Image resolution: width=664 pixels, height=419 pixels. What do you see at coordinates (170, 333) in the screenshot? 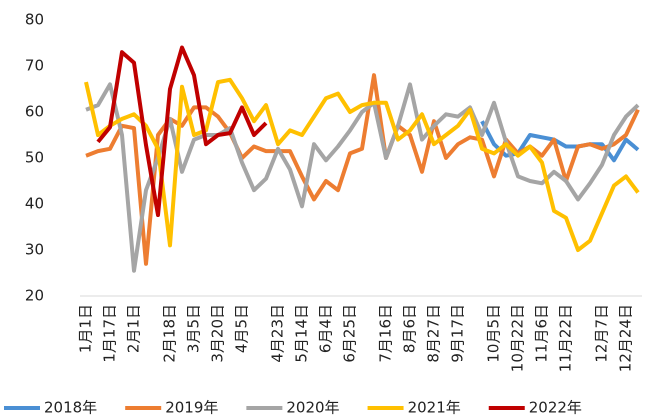
I see `x-tick-label: 2月18日` at bounding box center [170, 333].